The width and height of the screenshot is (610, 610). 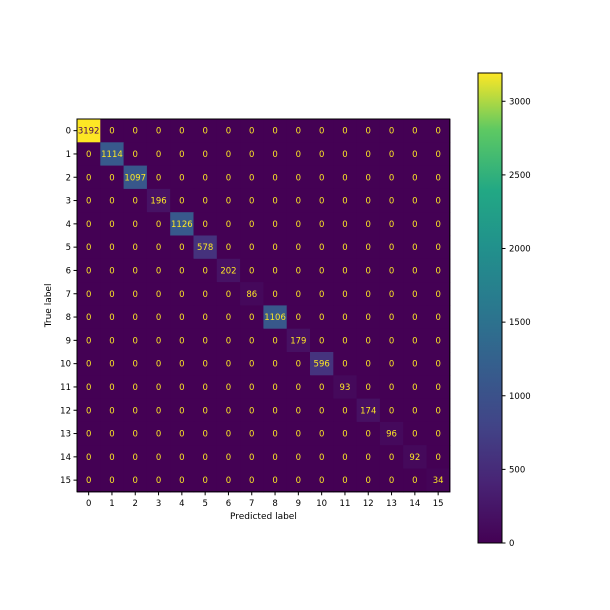 I want to click on y-tick-label: 15, so click(x=65, y=481).